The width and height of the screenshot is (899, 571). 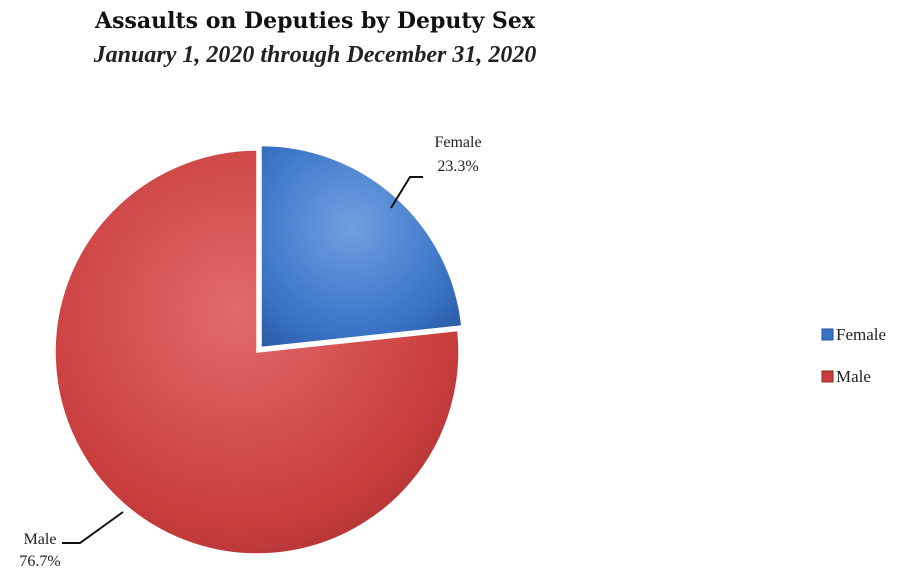 What do you see at coordinates (827, 334) in the screenshot?
I see `legend-swatch-female` at bounding box center [827, 334].